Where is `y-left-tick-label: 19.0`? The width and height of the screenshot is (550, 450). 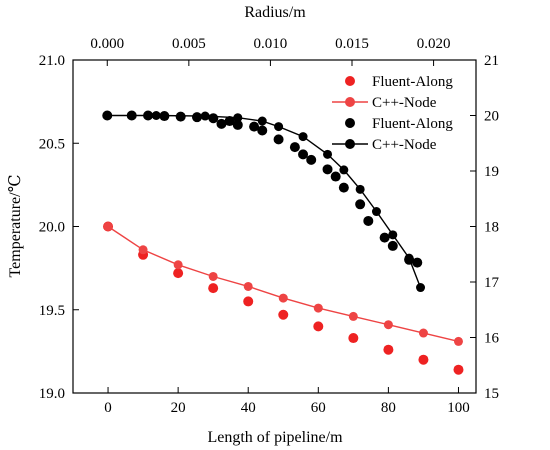
y-left-tick-label: 19.0 is located at coordinates (52, 394).